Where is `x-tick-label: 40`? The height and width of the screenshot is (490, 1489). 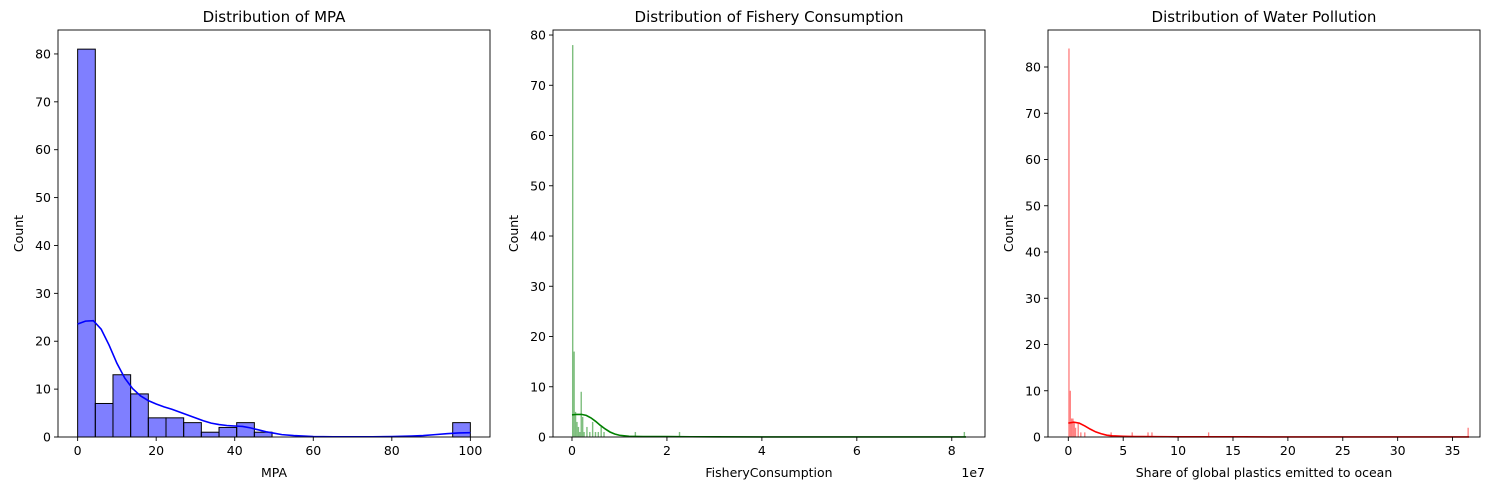
x-tick-label: 40 is located at coordinates (235, 450).